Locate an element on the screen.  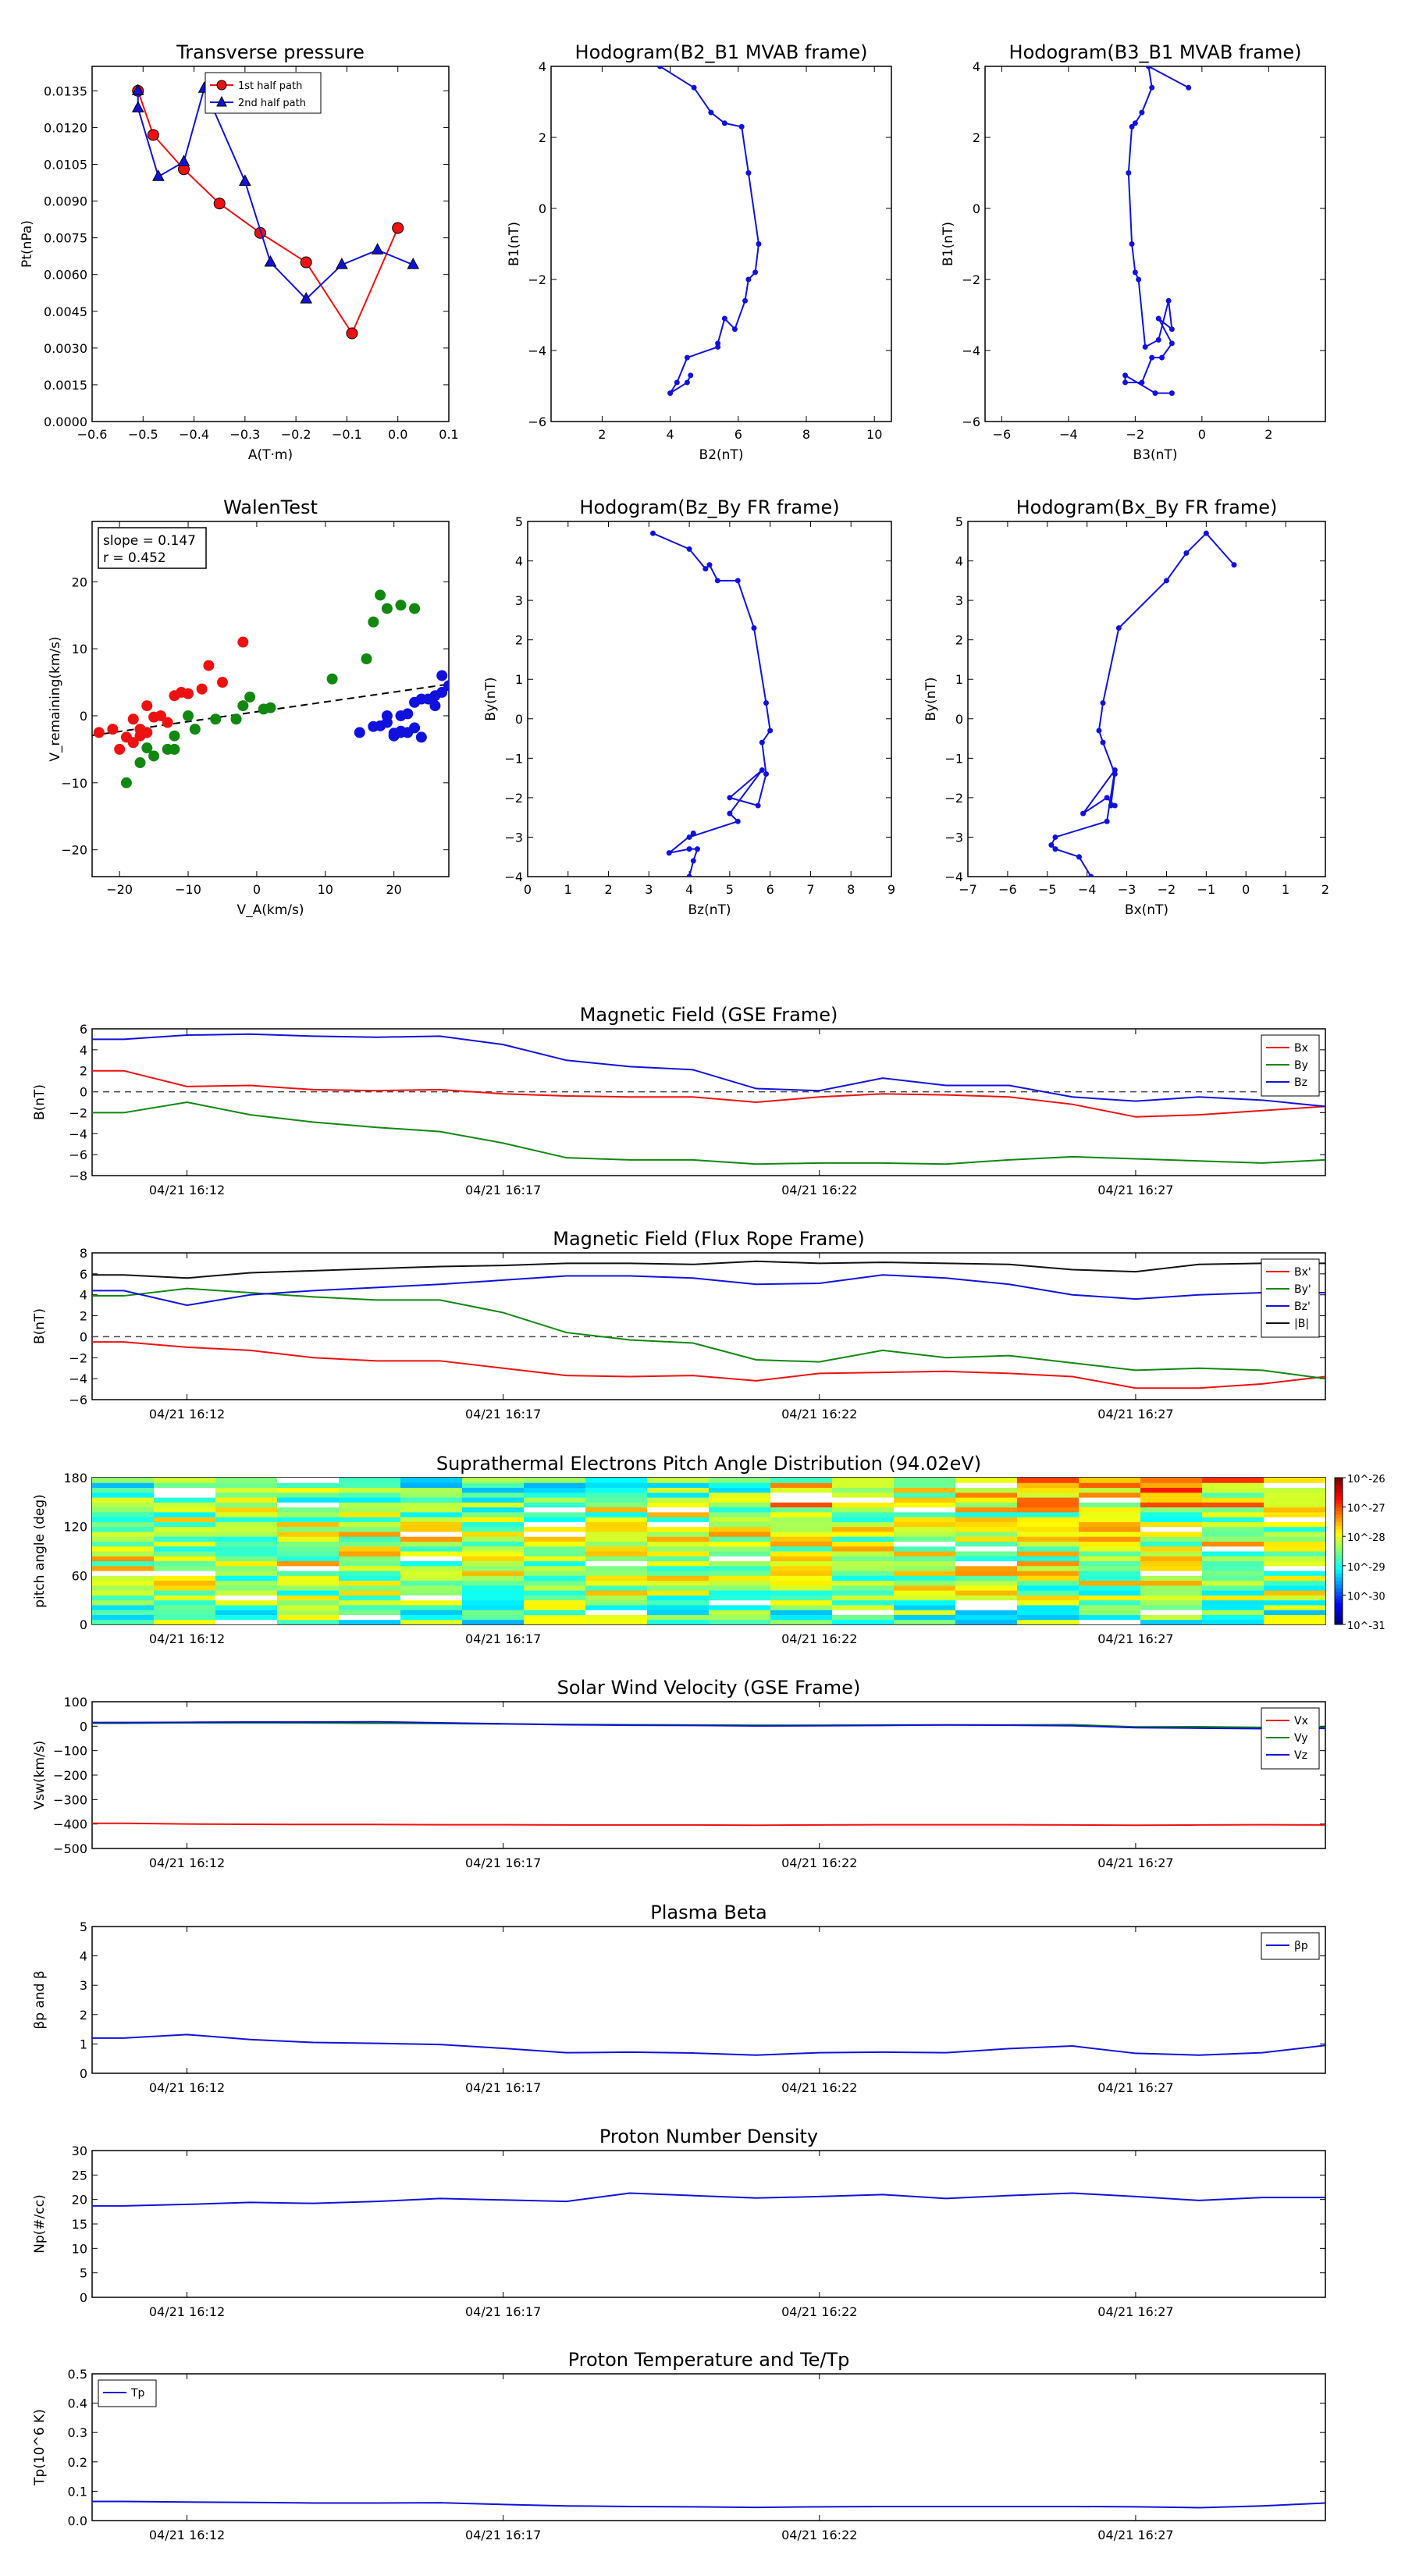
h4-ytick-label: −2 is located at coordinates (954, 798).